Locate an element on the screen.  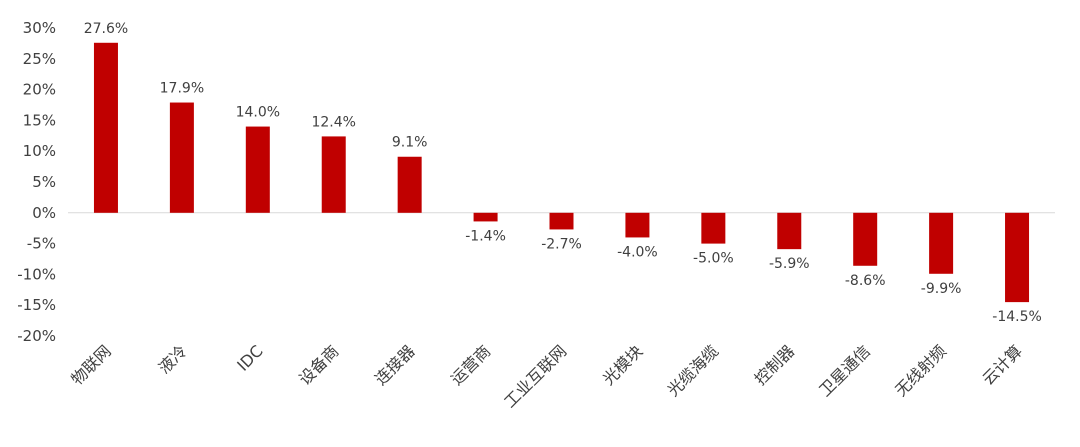
data-label: -4.0% is located at coordinates (637, 252).